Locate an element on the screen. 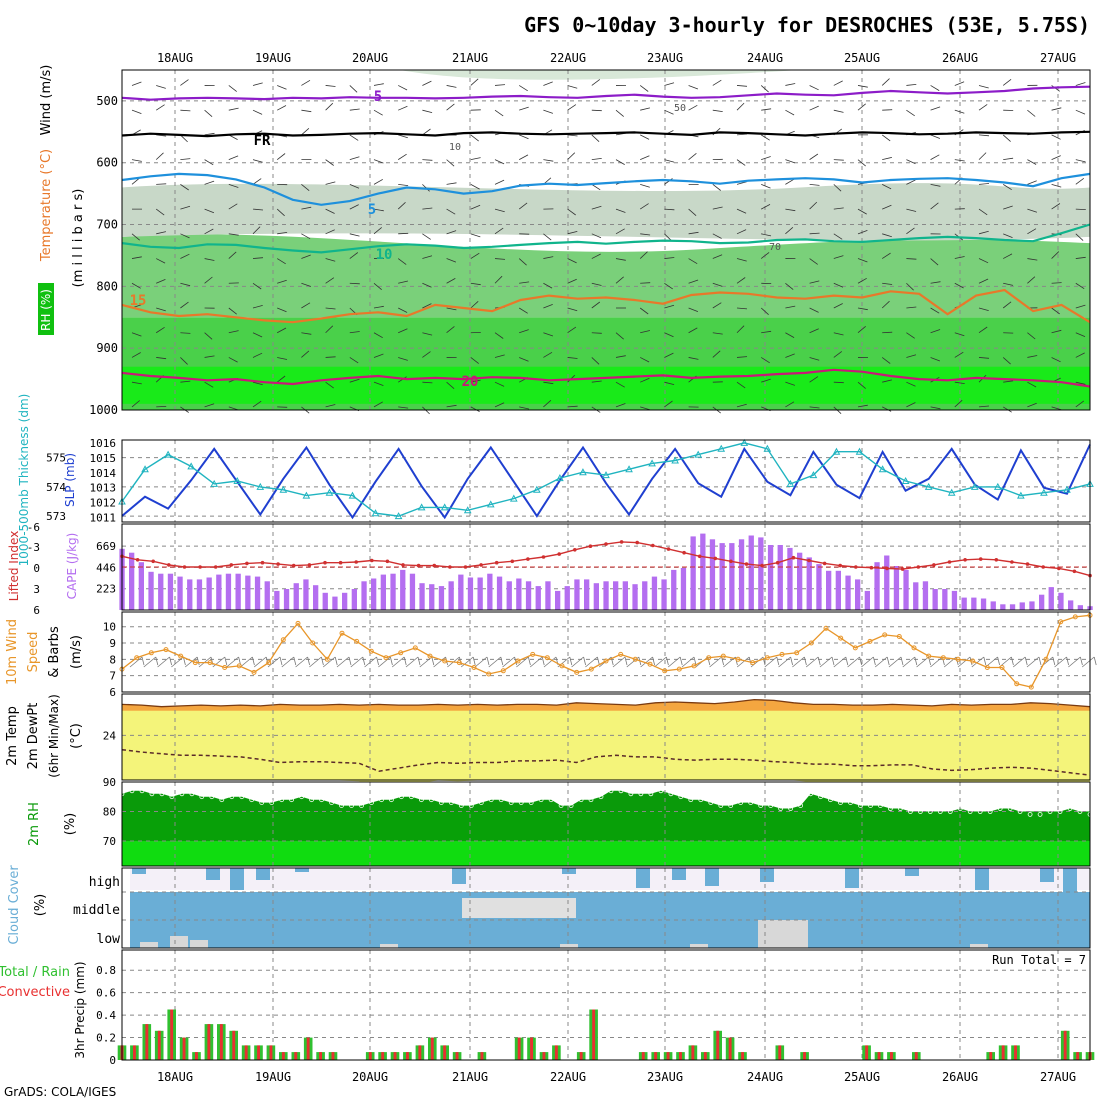 This screenshot has height=1104, width=1100. temp-axis-label-1: 2m Temp is located at coordinates (12, 736).